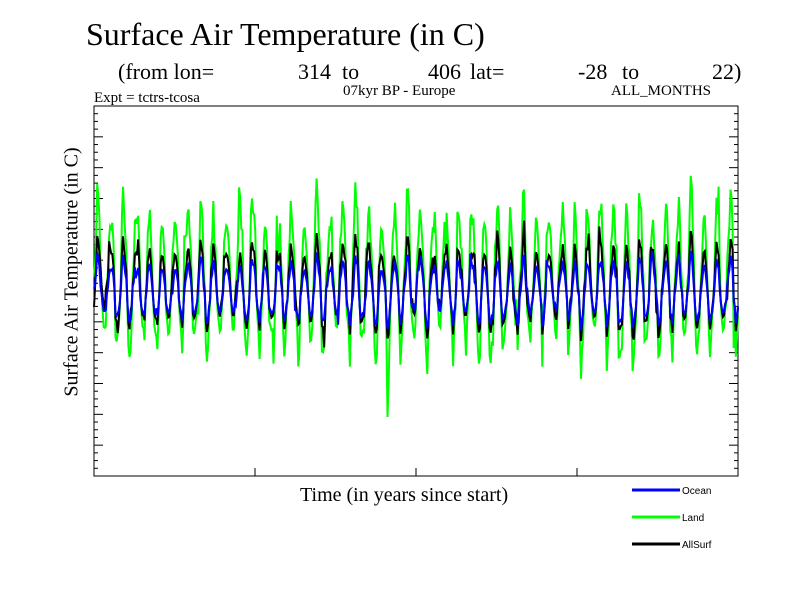  Describe the element at coordinates (693, 518) in the screenshot. I see `legend-label-land: Land` at that location.